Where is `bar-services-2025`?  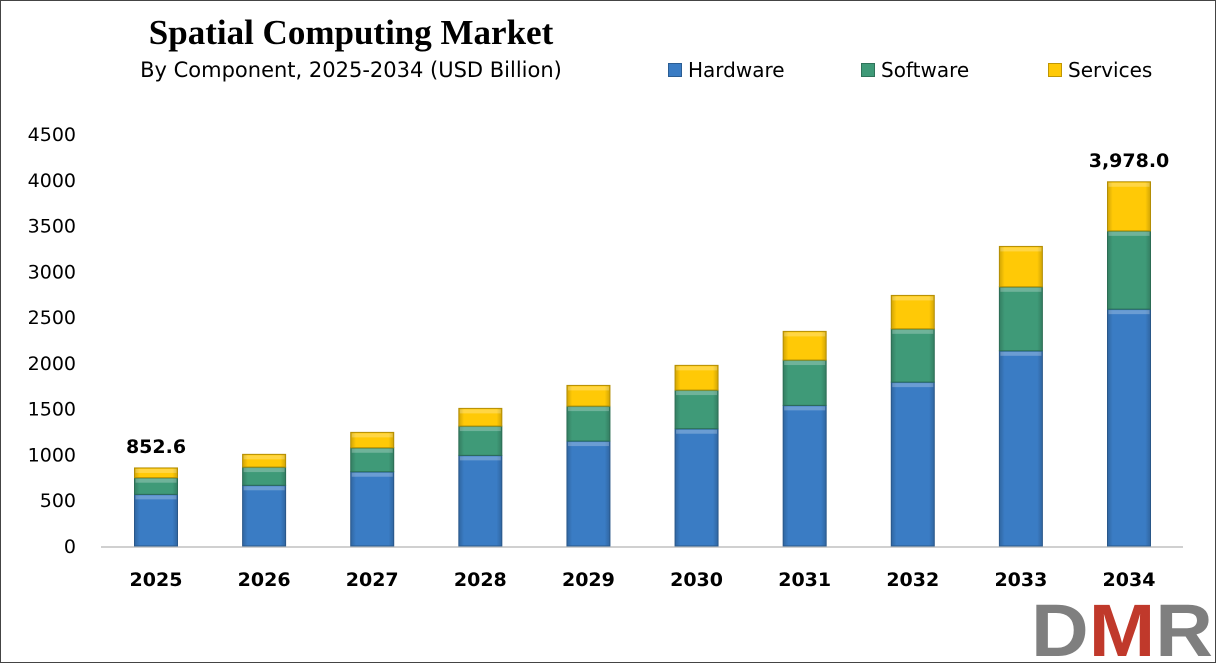
bar-services-2025 is located at coordinates (156, 473).